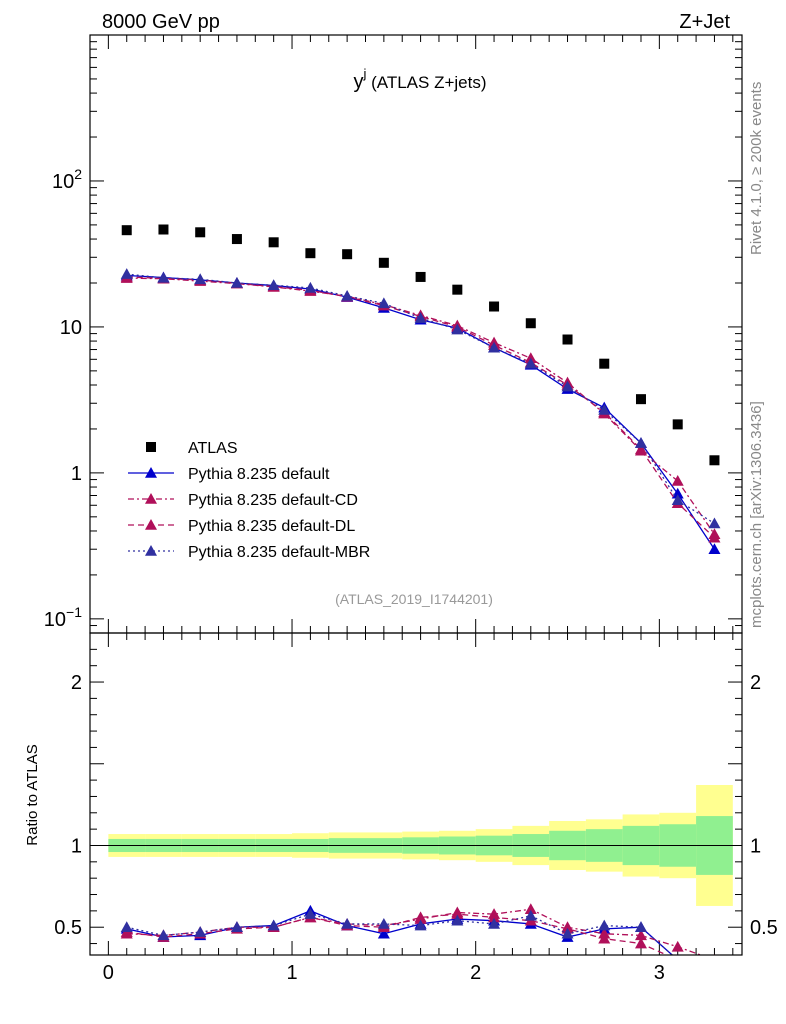 This screenshot has width=786, height=1024. I want to click on legend-marker-cd, so click(151, 498).